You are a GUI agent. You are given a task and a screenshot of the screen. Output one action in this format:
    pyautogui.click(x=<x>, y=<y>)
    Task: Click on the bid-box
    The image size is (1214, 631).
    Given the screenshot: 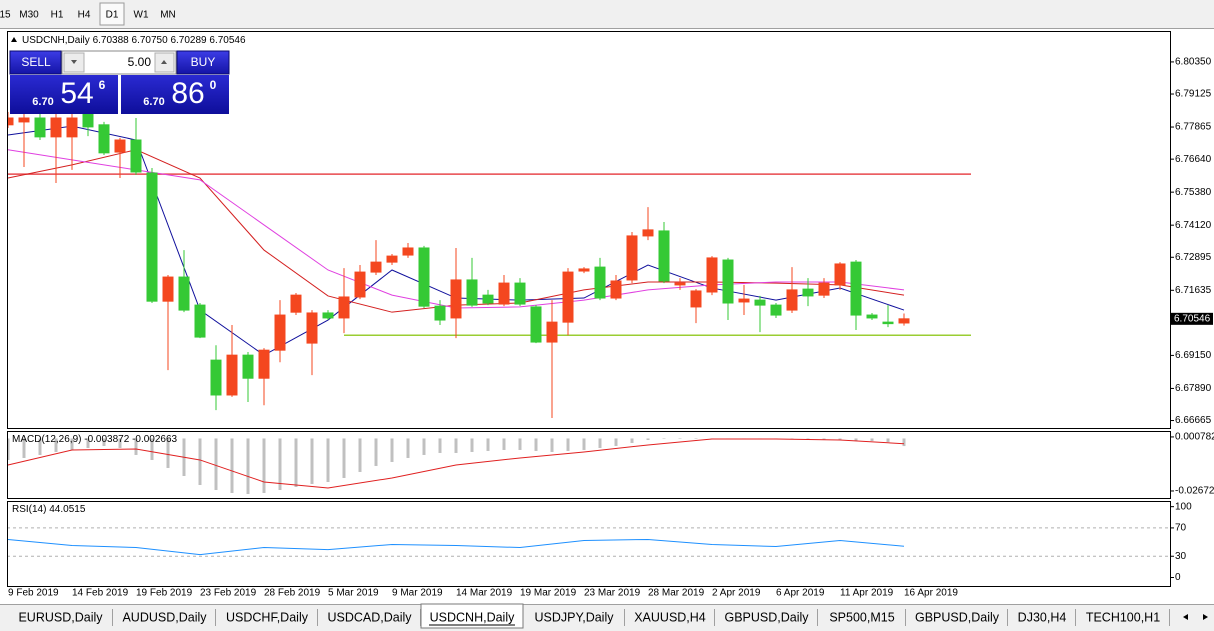 What is the action you would take?
    pyautogui.click(x=64, y=94)
    